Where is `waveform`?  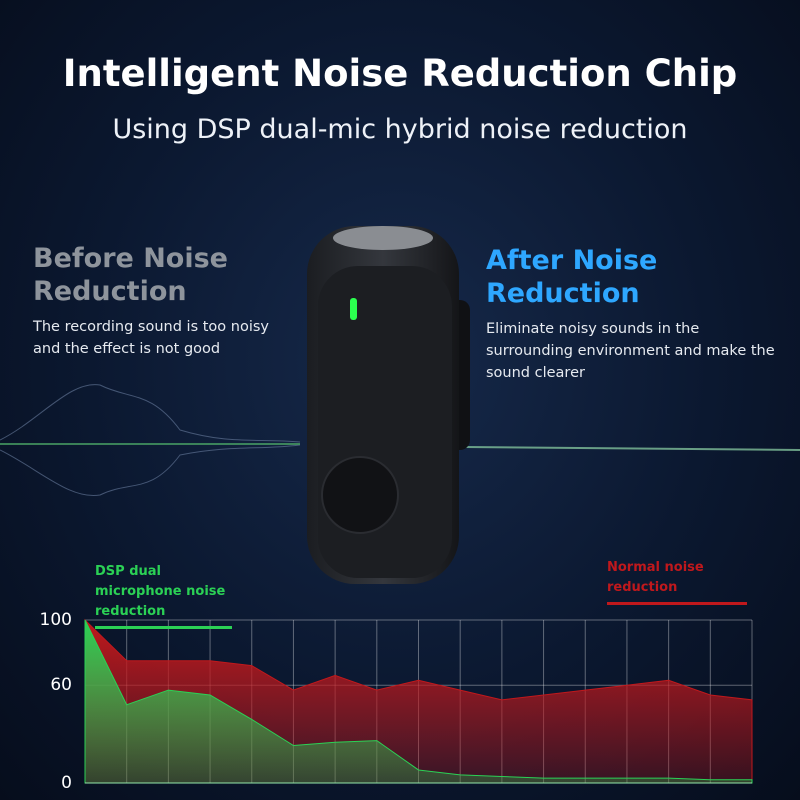 waveform is located at coordinates (400, 440).